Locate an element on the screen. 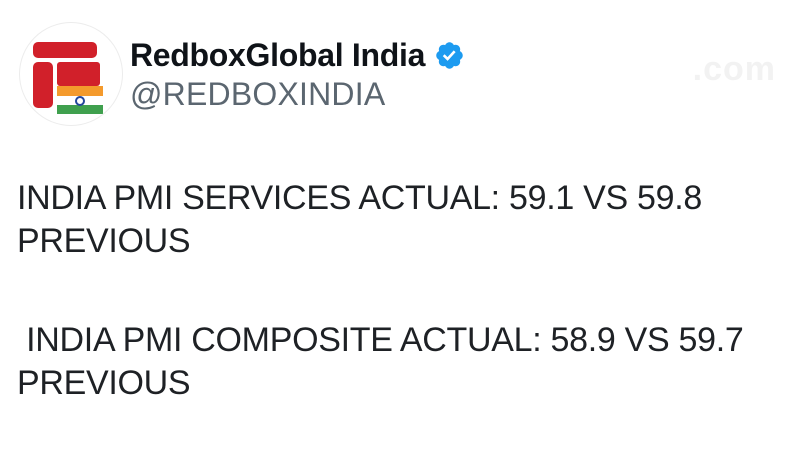 The width and height of the screenshot is (800, 450). post-header: RedboxGlobal India @REDBOXINDIA is located at coordinates (242, 74).